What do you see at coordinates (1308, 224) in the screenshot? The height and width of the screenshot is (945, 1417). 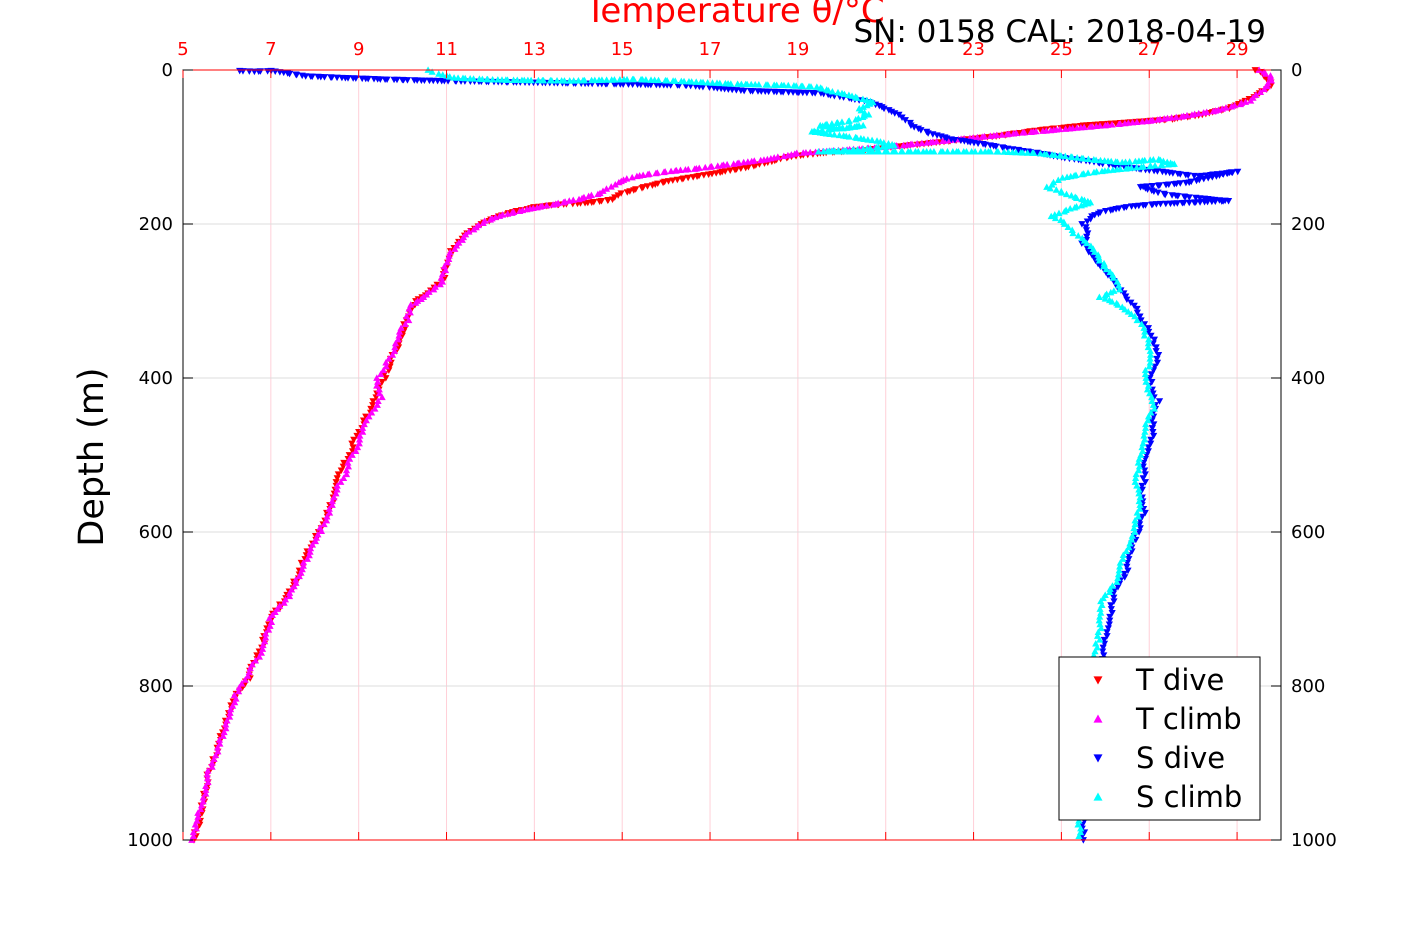 I see `y-tick-label-right: 200` at bounding box center [1308, 224].